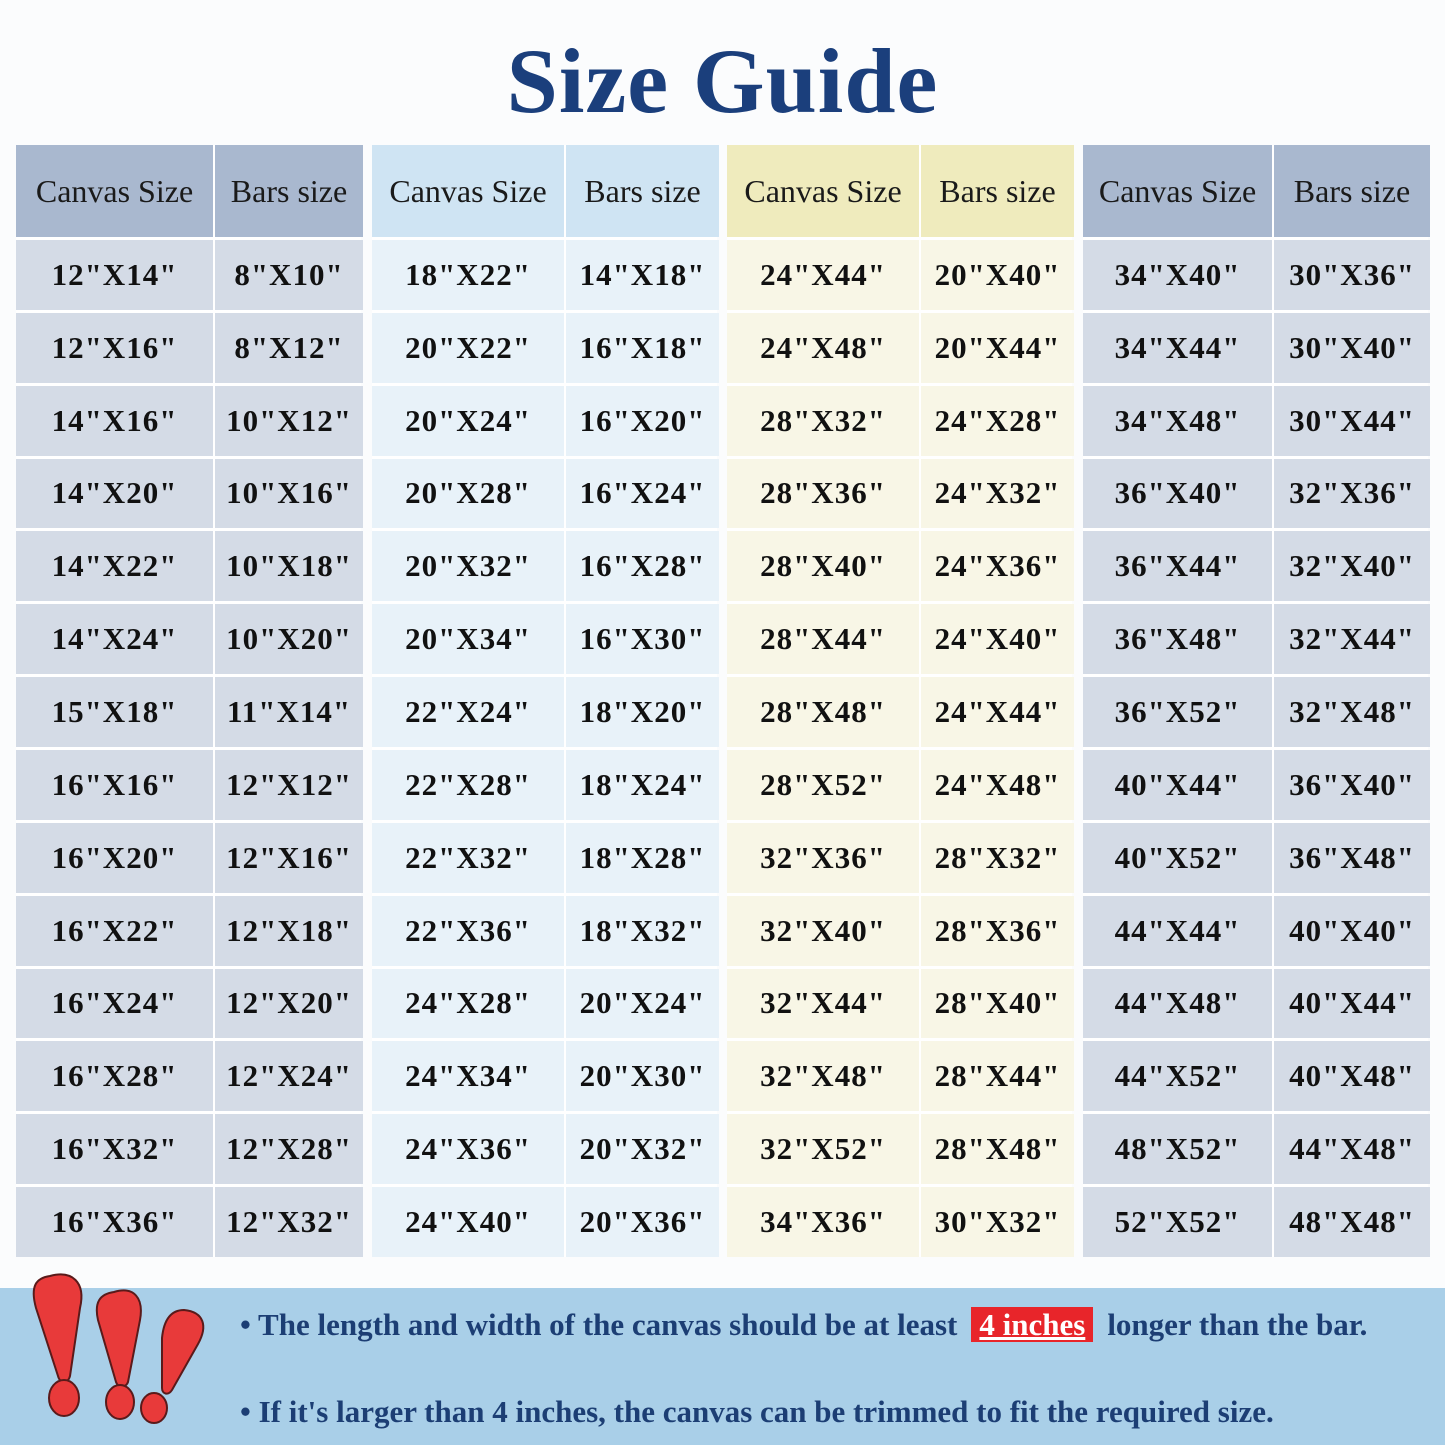 The image size is (1445, 1445). Describe the element at coordinates (289, 566) in the screenshot. I see `bars-size-cell: 10"X18"` at that location.